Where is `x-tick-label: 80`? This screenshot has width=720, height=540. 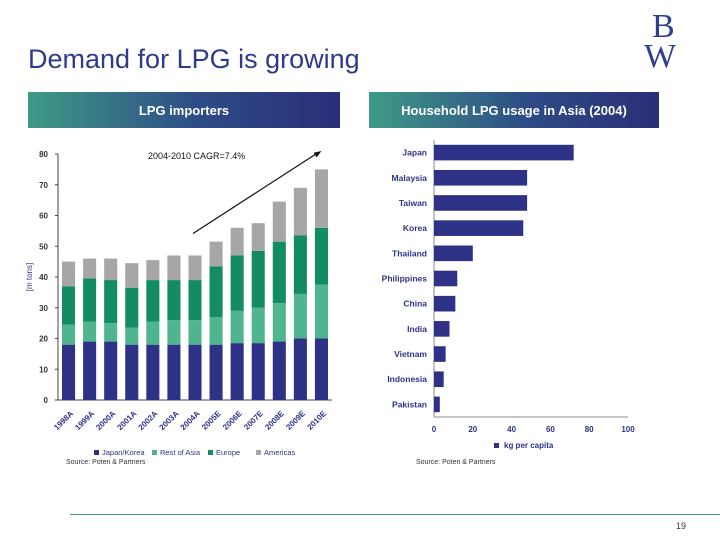 x-tick-label: 80 is located at coordinates (589, 429).